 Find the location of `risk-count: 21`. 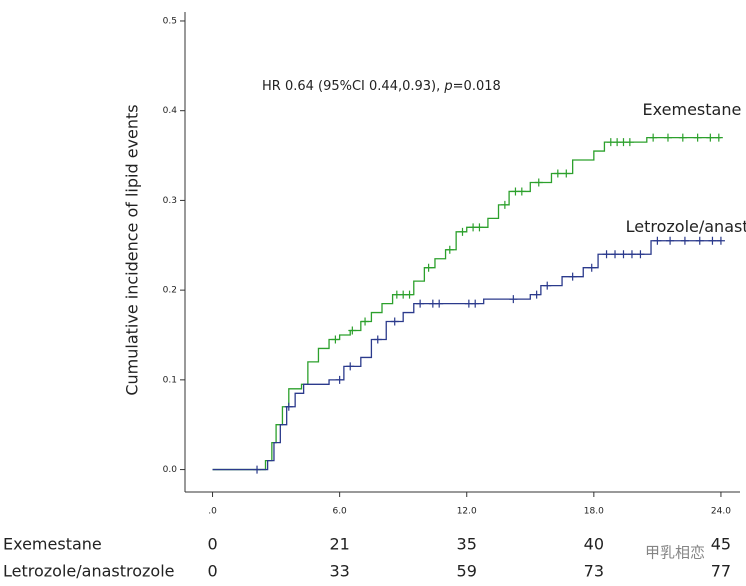

risk-count: 21 is located at coordinates (339, 544).